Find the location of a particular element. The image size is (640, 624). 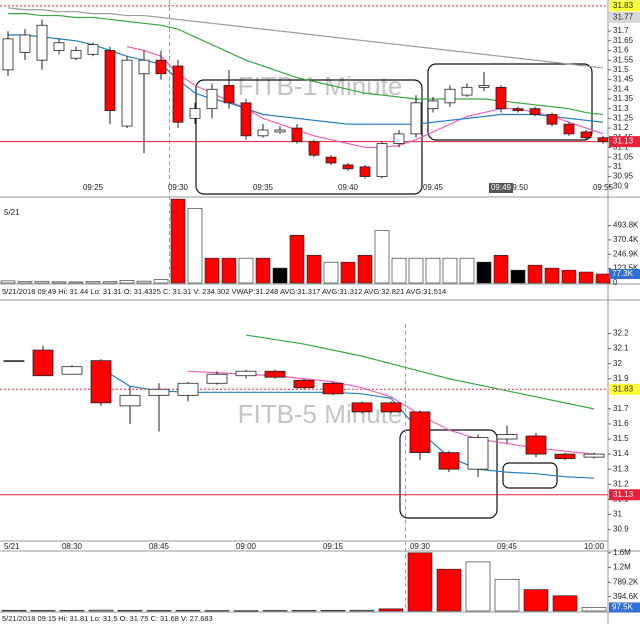

watermark: FITB-5 Minute is located at coordinates (320, 414).